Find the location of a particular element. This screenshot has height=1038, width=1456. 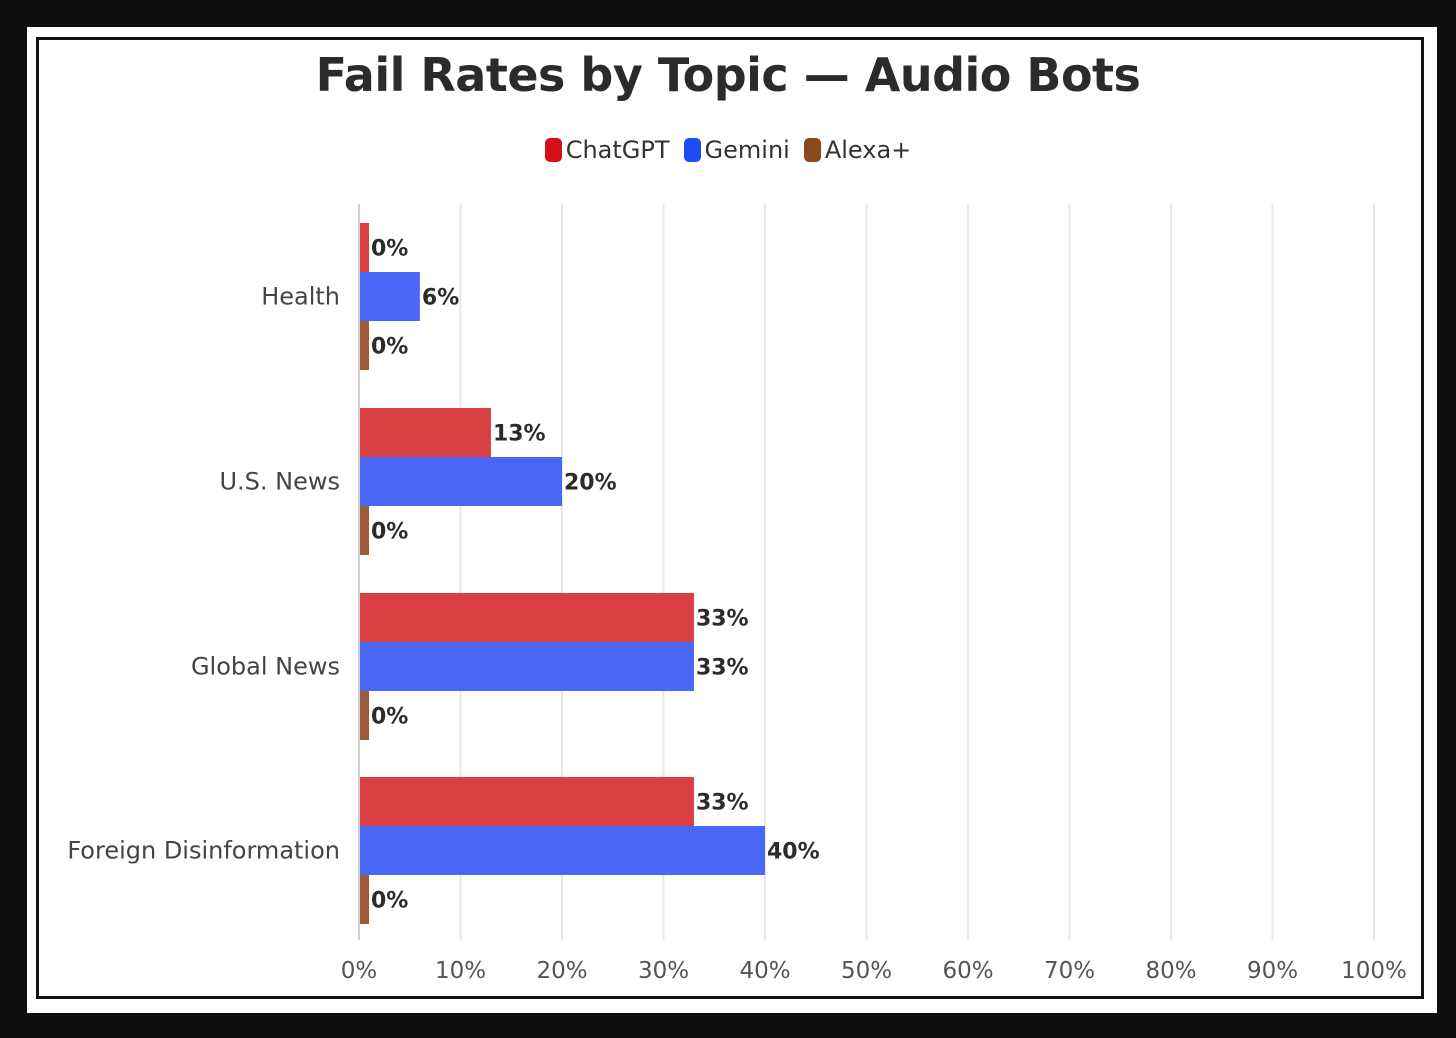

data-label-alexa-foreign-disinformation: 0% is located at coordinates (389, 901).